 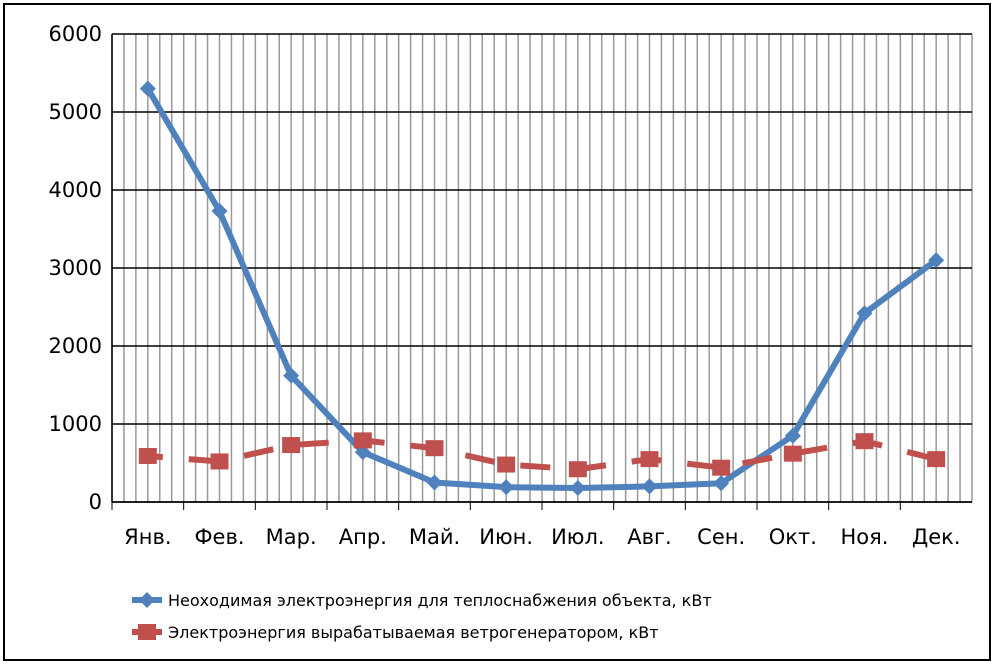 What do you see at coordinates (649, 537) in the screenshot?
I see `x-tick-label: Авг.` at bounding box center [649, 537].